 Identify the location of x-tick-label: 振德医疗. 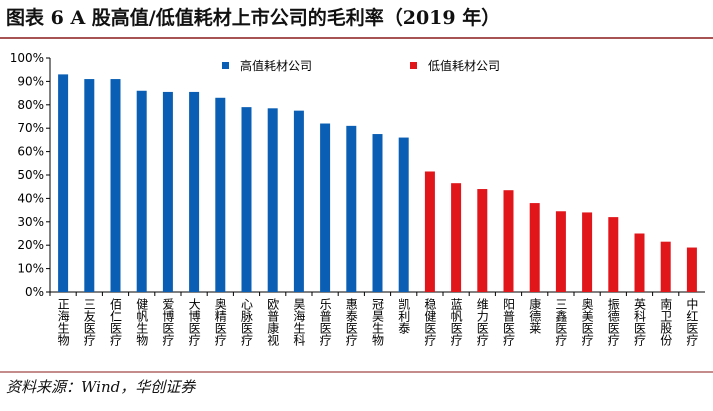
(613, 322).